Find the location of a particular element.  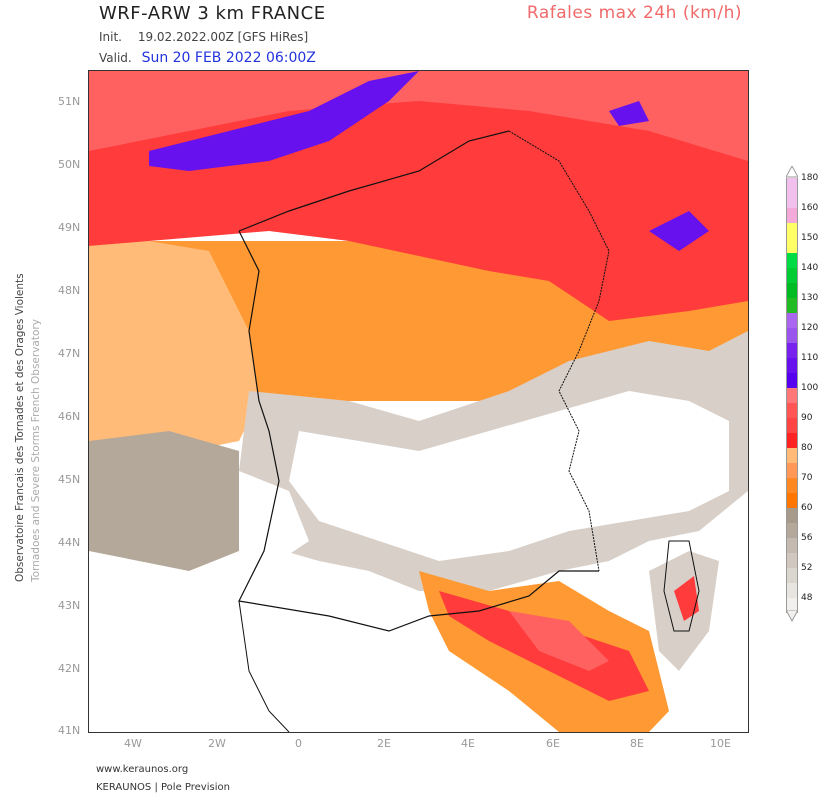

valid-line: Valid. Sun 20 FEB 2022 06:00Z is located at coordinates (207, 58).